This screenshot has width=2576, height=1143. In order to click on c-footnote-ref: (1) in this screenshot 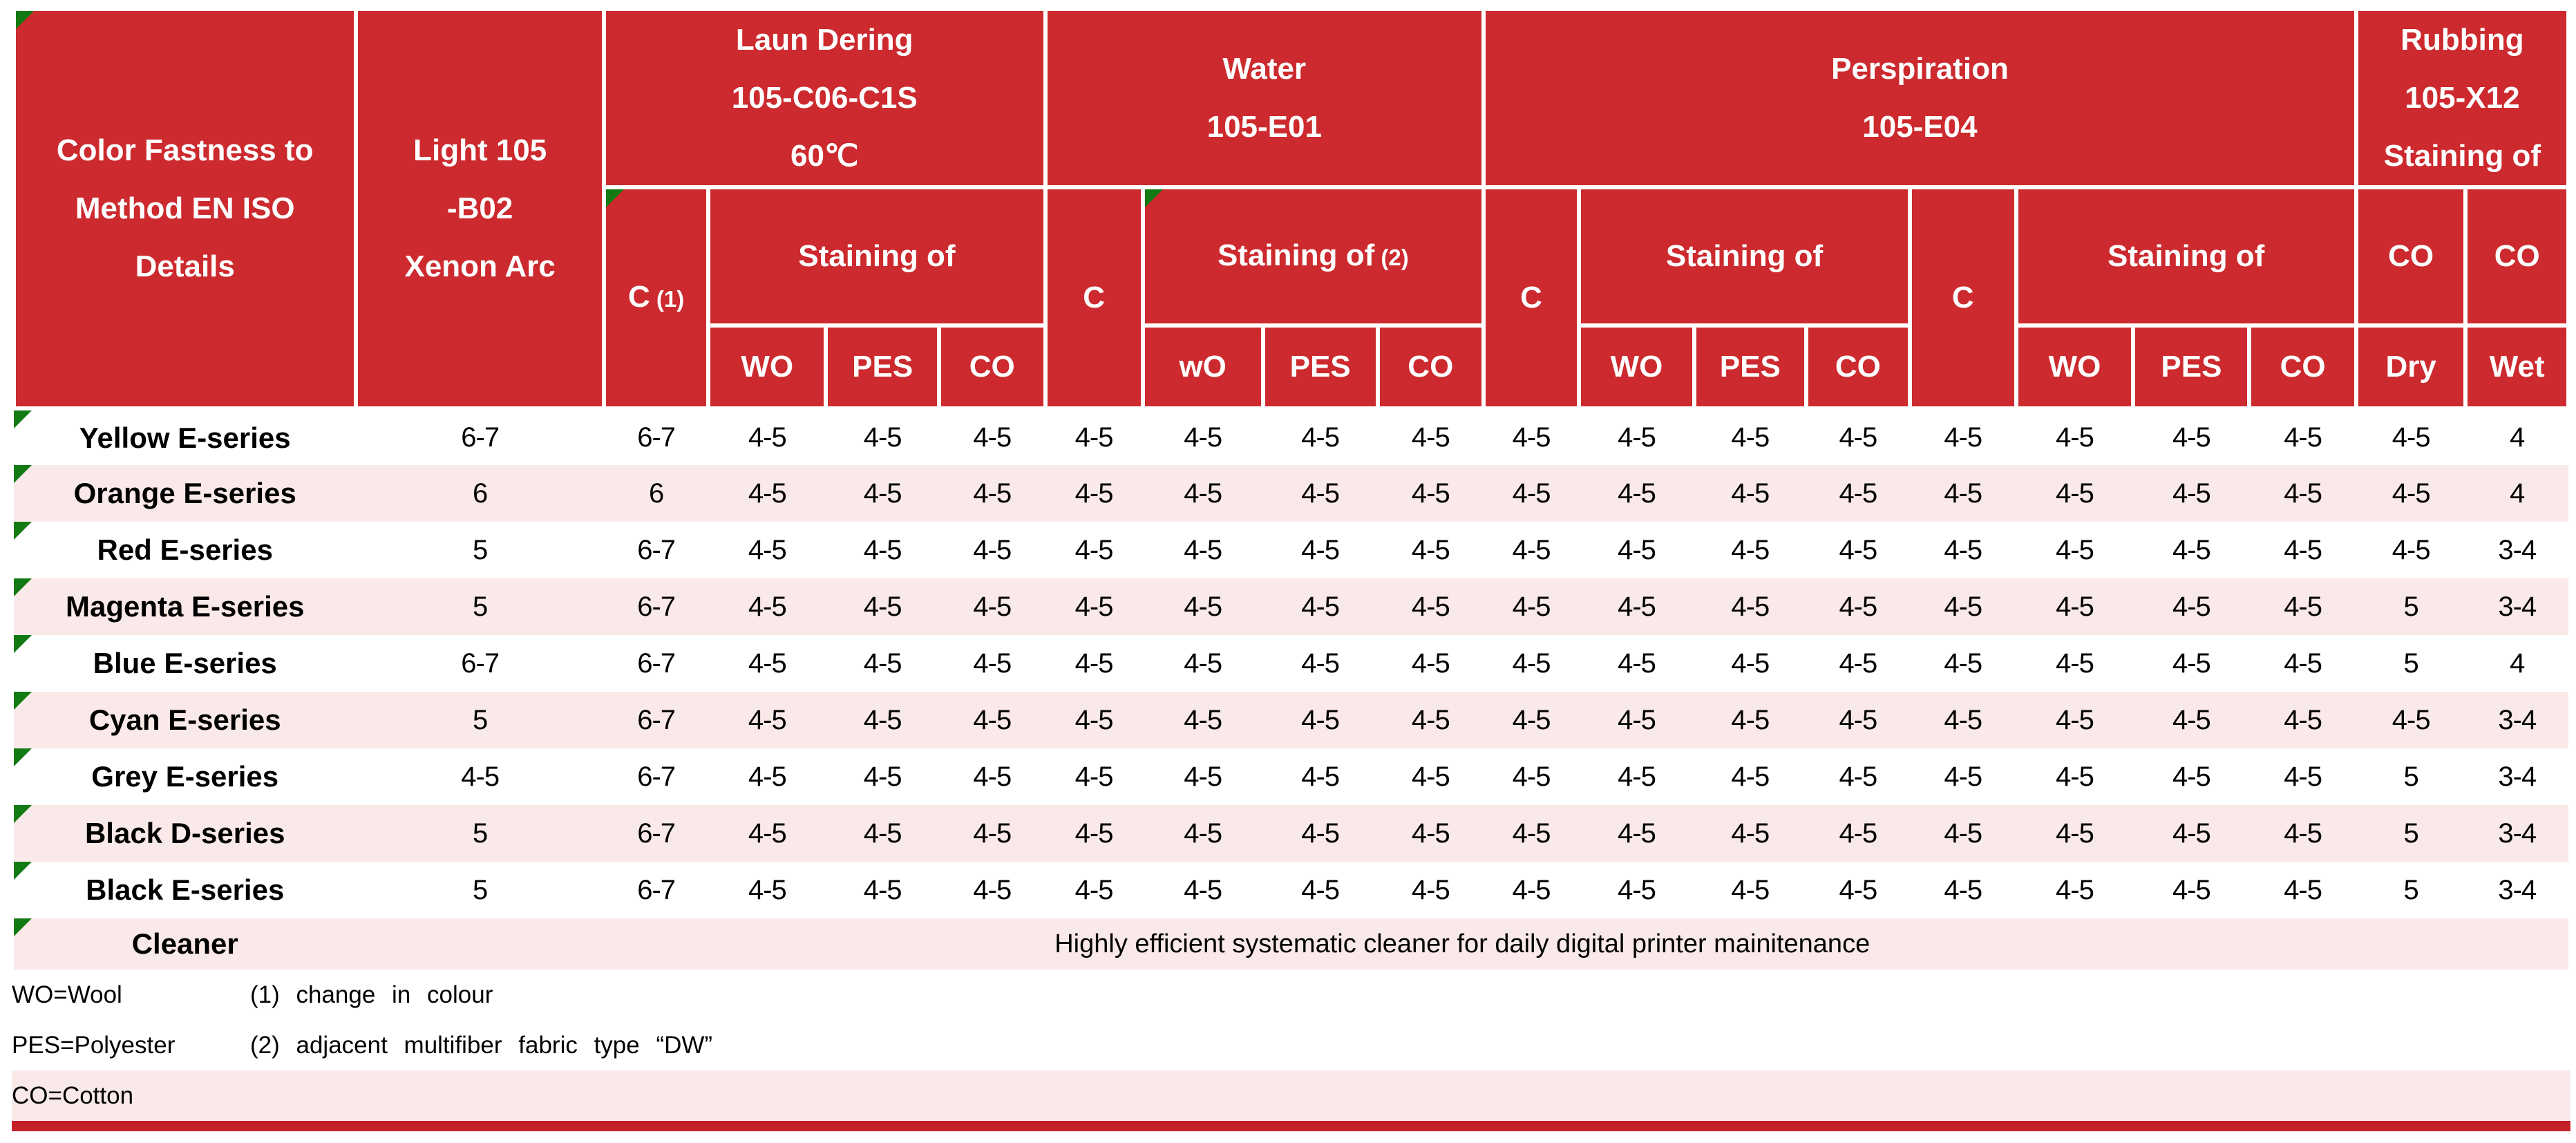, I will do `click(667, 298)`.